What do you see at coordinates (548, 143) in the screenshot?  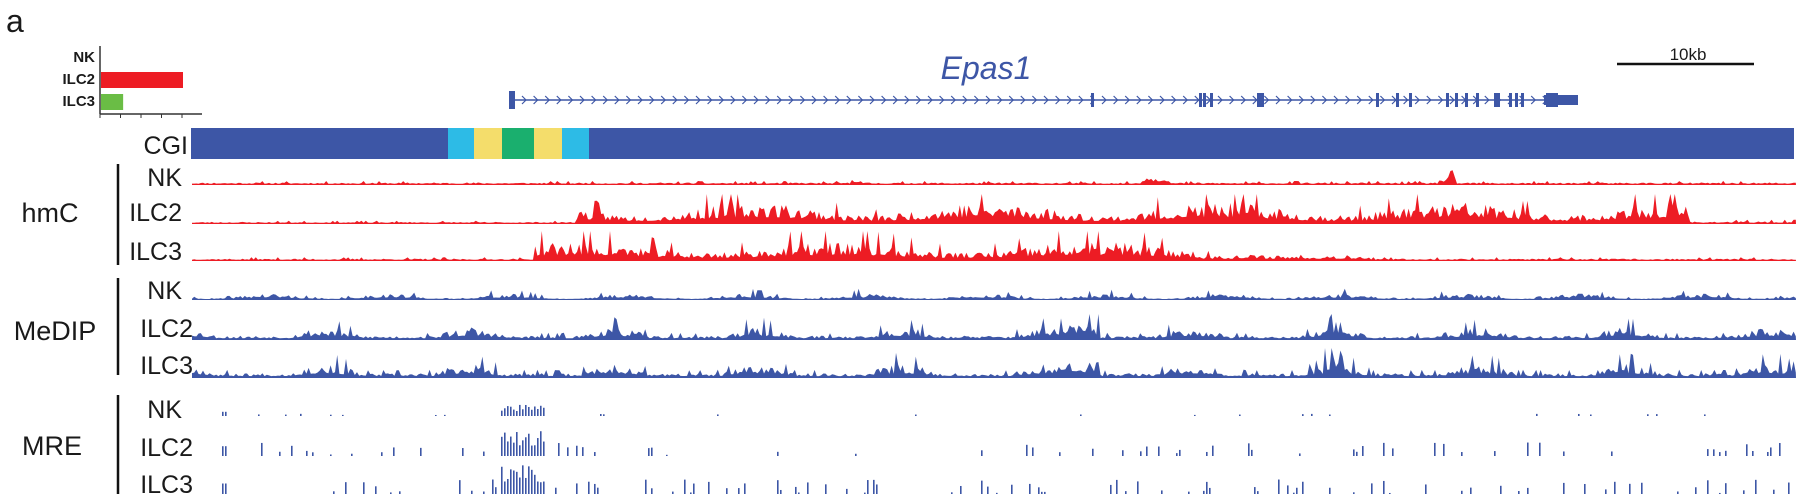 I see `cgi-block` at bounding box center [548, 143].